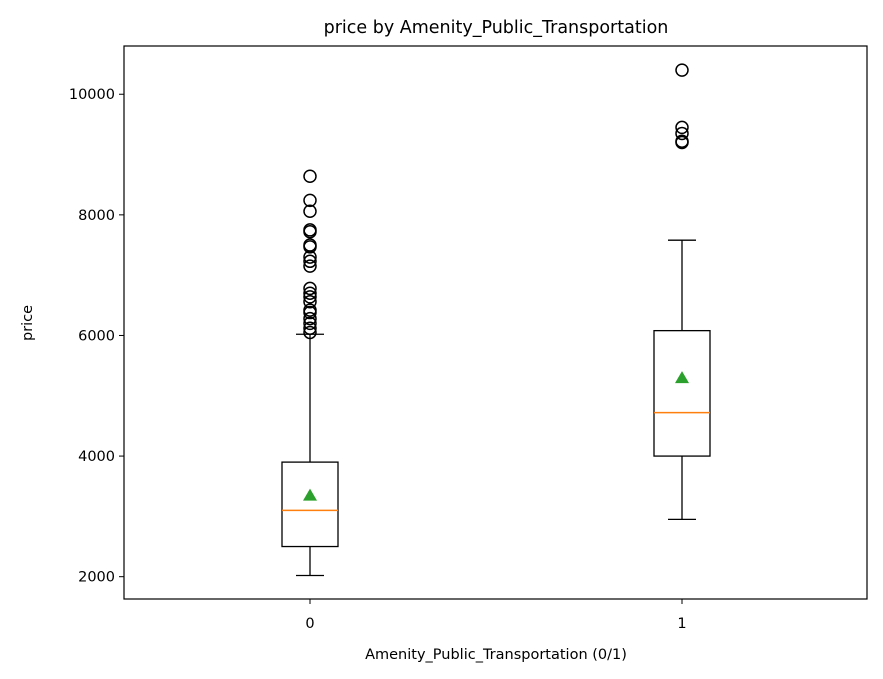 Image resolution: width=883 pixels, height=679 pixels. I want to click on y-tick-label: 10000, so click(92, 95).